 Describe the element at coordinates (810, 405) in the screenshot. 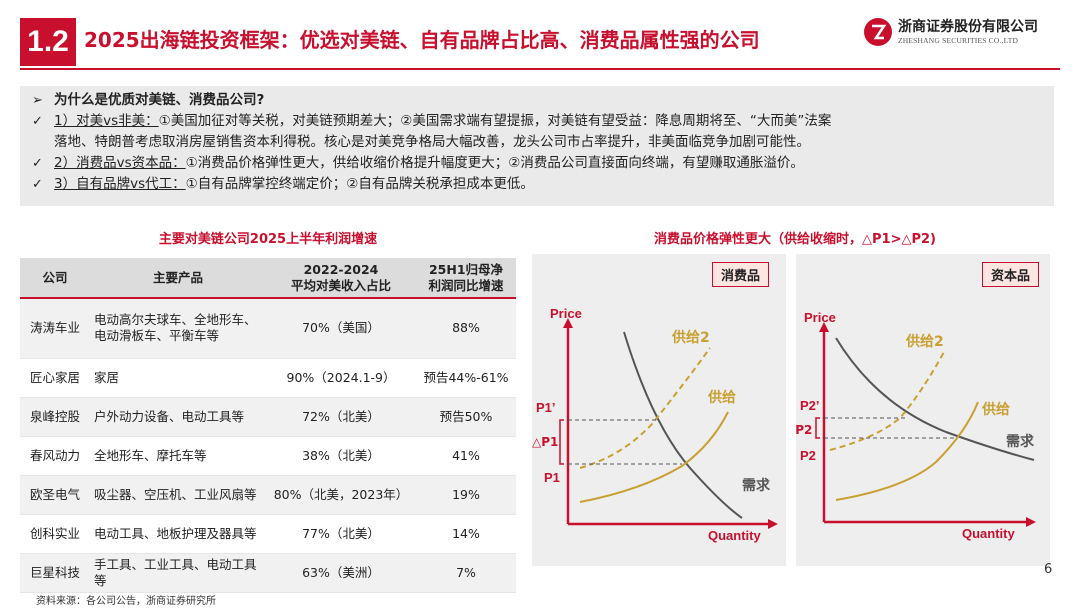

I see `p2prime-label: P2’` at that location.